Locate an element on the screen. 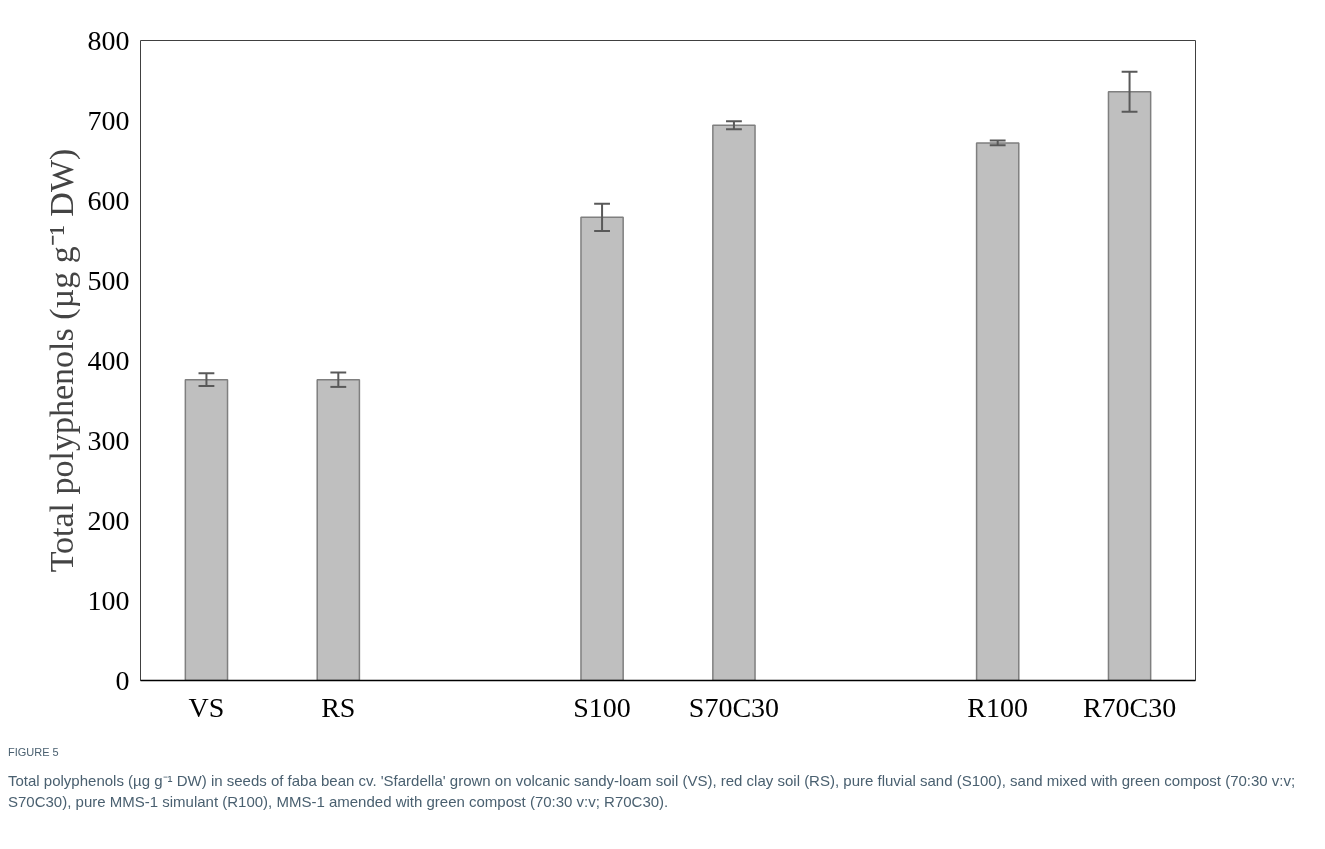 Image resolution: width=1325 pixels, height=849 pixels. x-tick-label: R70C30 is located at coordinates (1129, 707).